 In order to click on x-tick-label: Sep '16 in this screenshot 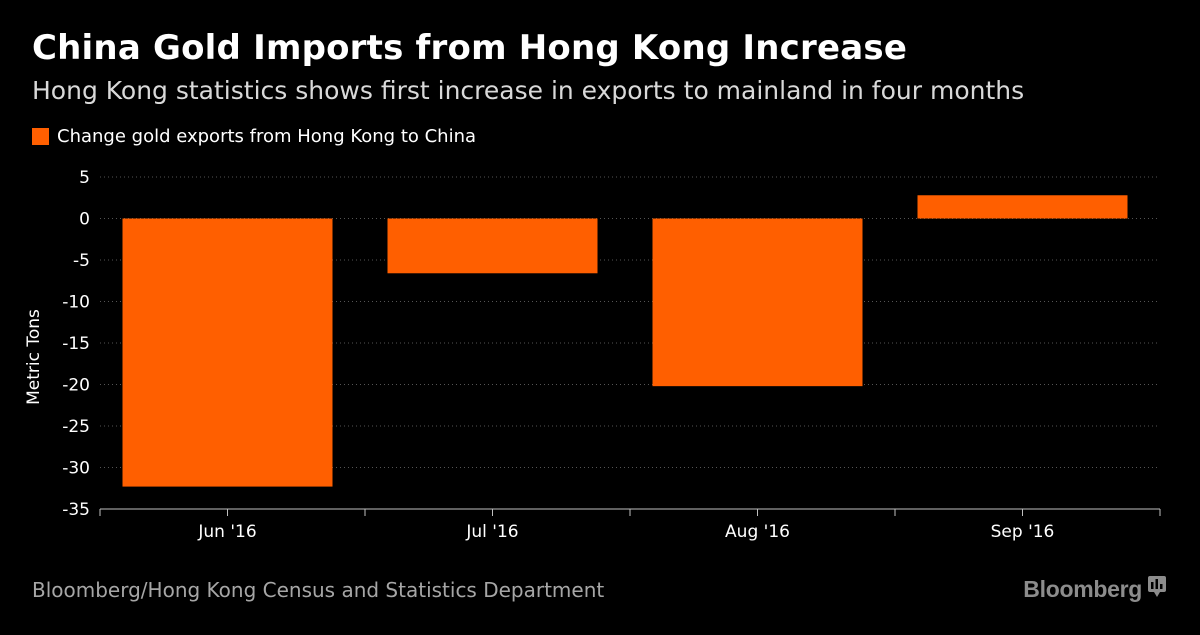, I will do `click(1023, 532)`.